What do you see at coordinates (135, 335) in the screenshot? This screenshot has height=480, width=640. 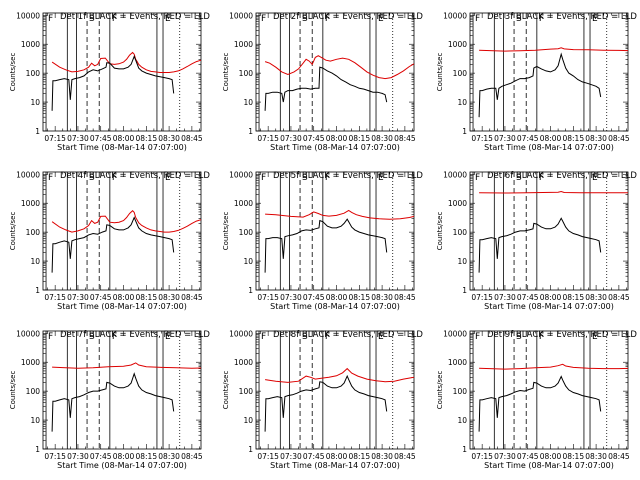 I see `panel-title: Det 7f BLACK = Events, RED = LLD` at bounding box center [135, 335].